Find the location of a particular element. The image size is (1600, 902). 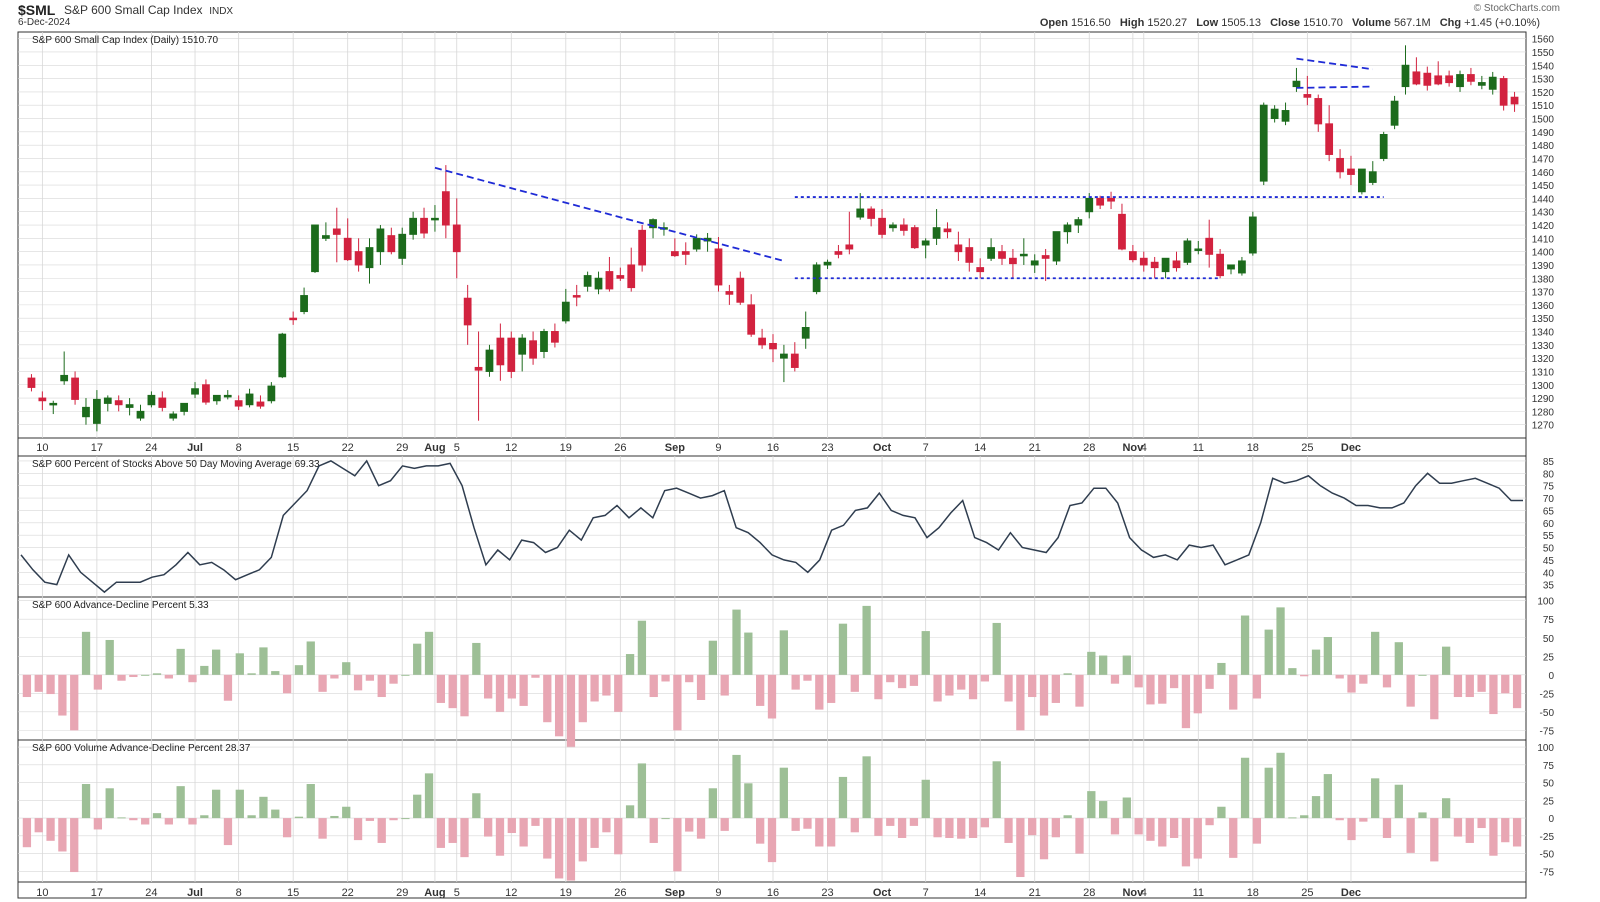

volume-value: 567.1M is located at coordinates (1412, 23).